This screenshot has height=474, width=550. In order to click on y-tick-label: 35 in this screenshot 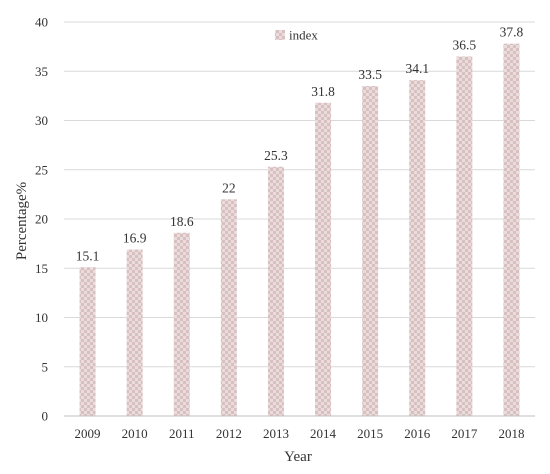, I will do `click(41, 71)`.